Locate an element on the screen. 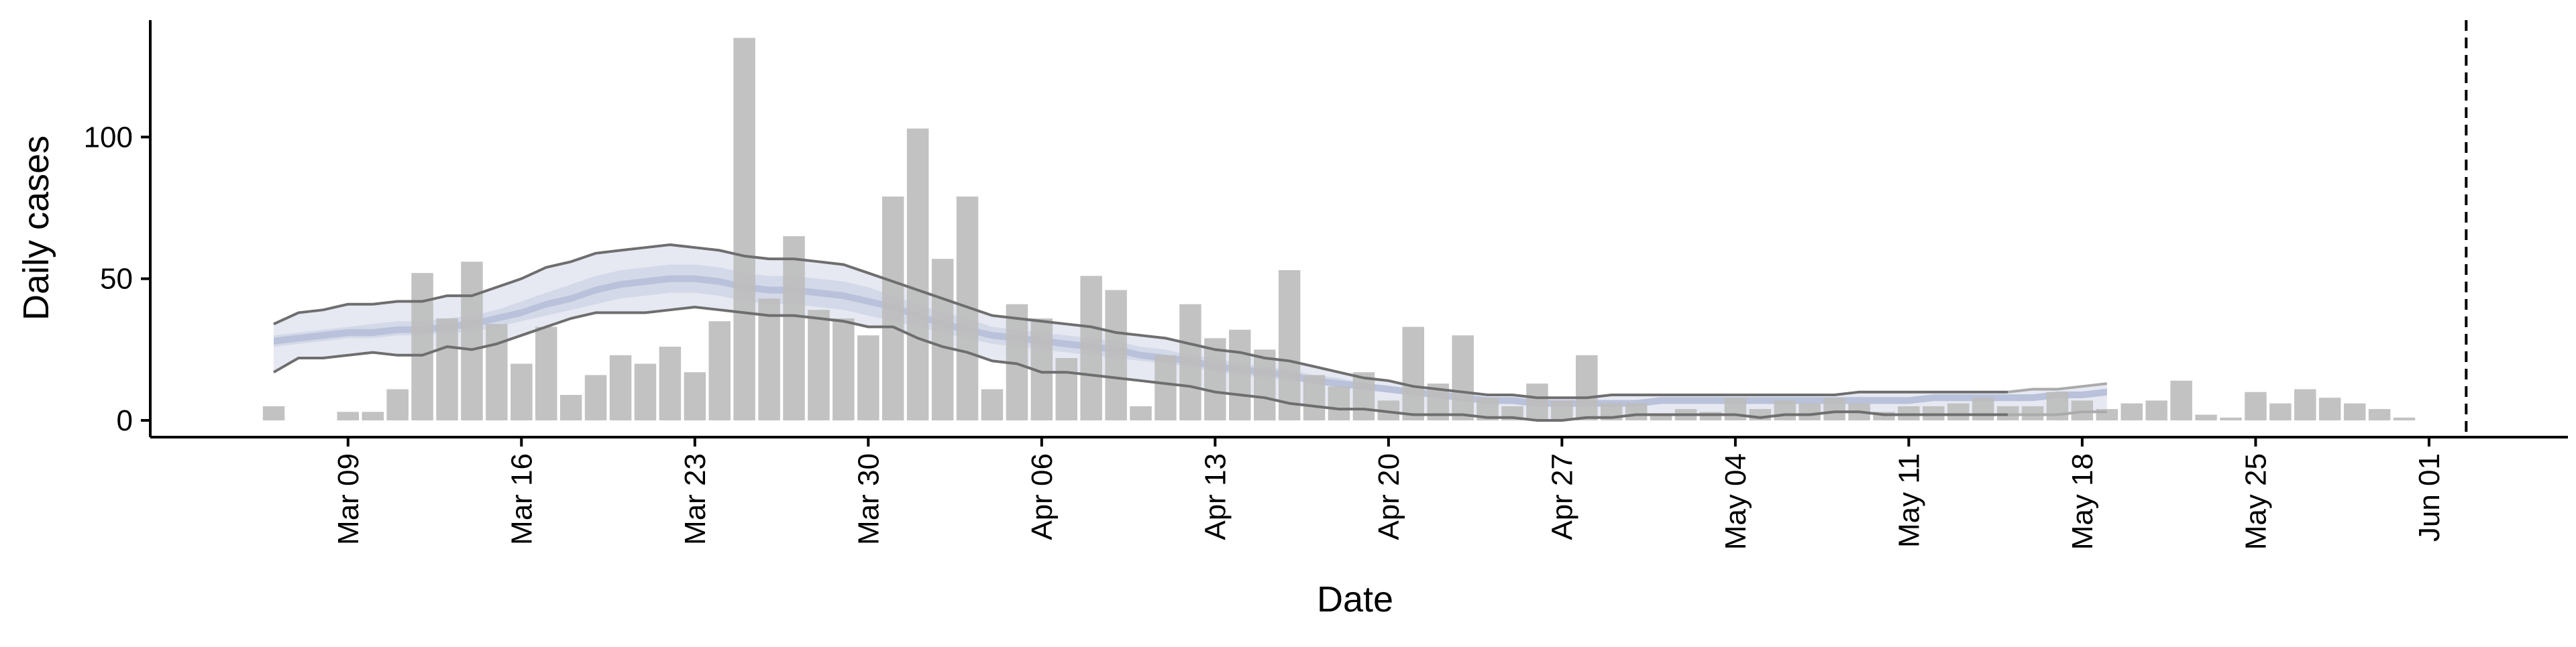  y-axis-title: Daily cases is located at coordinates (36, 227).